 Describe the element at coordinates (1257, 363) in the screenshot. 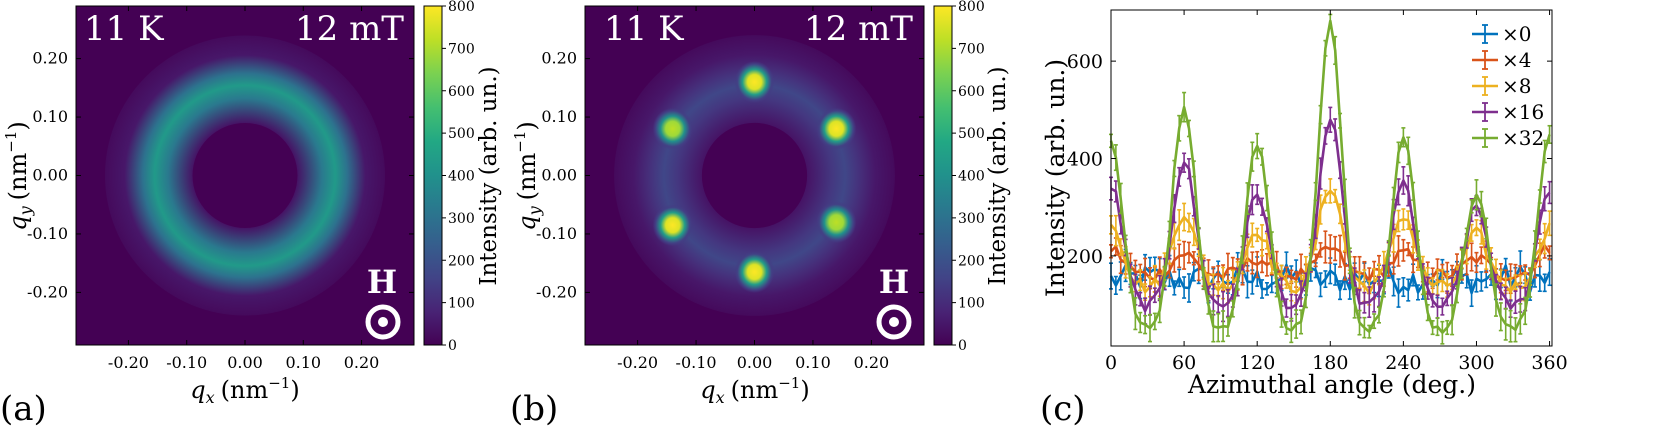

I see `x-tick-label: 120` at that location.